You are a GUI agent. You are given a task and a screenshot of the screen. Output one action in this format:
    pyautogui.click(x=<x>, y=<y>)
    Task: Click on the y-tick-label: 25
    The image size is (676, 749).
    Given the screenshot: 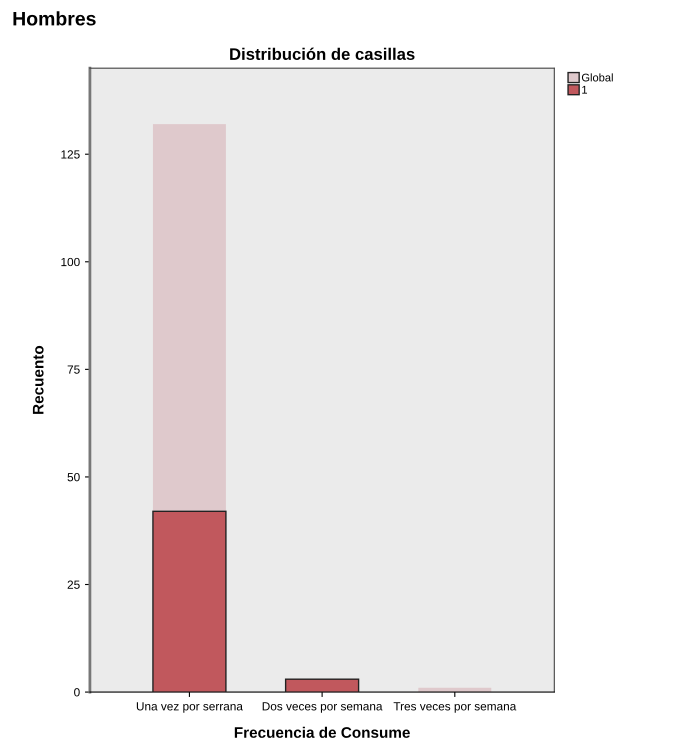 What is the action you would take?
    pyautogui.click(x=74, y=584)
    